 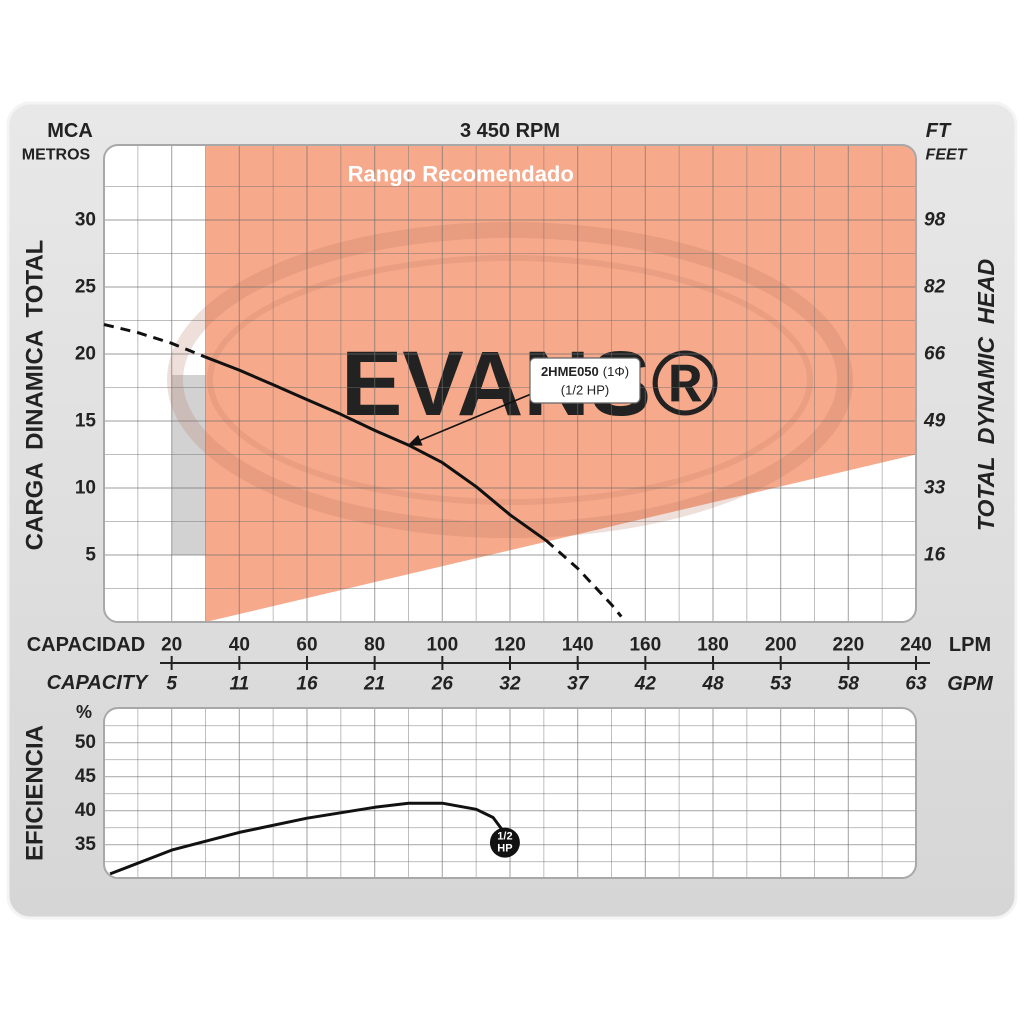 What do you see at coordinates (645, 684) in the screenshot?
I see `x2-tick-label: 42` at bounding box center [645, 684].